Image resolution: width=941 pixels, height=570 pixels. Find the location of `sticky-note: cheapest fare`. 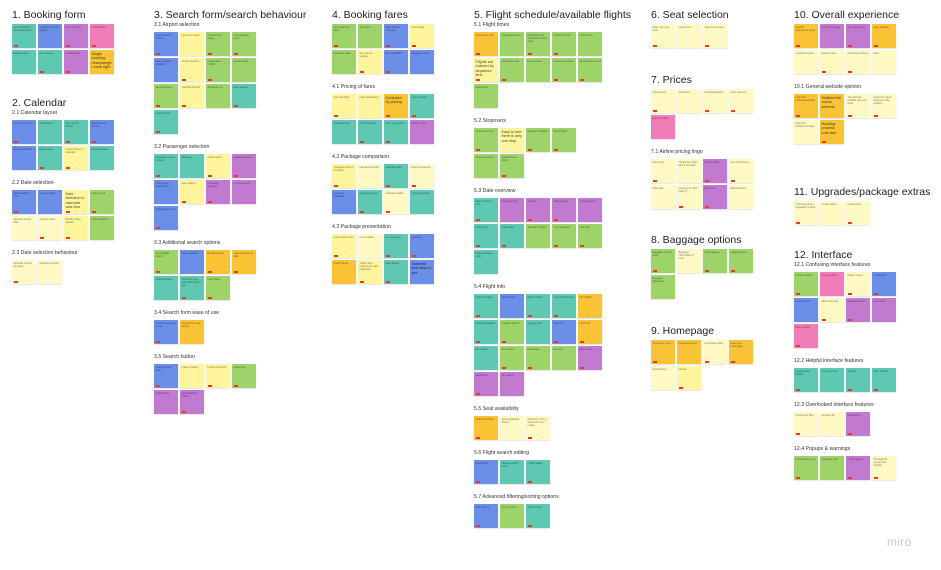

sticky-note: cheapest fare is located at coordinates (344, 132).